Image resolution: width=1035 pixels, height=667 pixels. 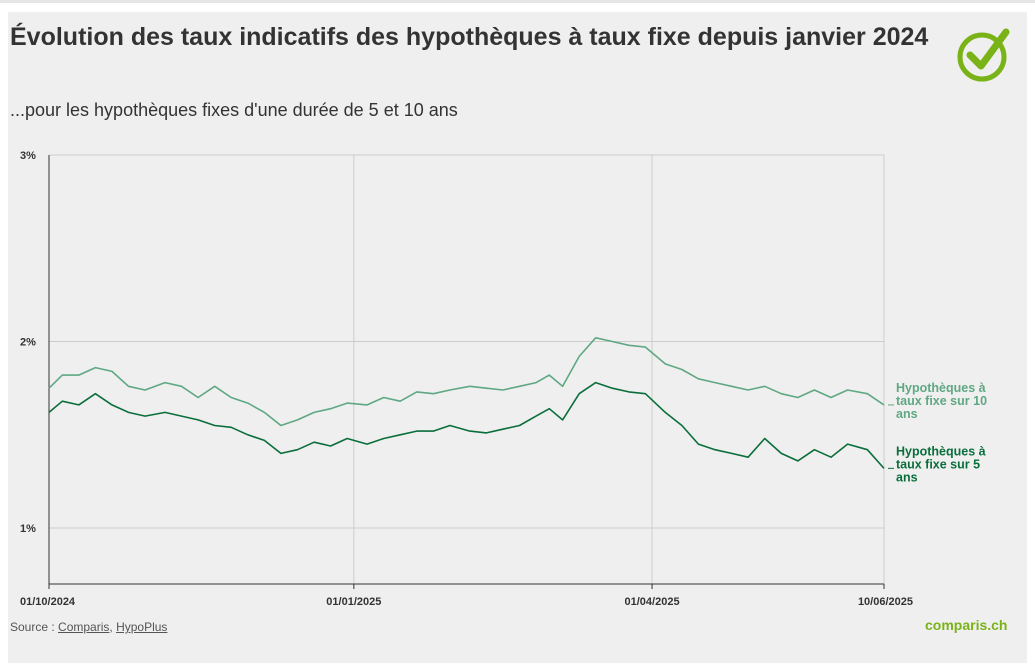 I want to click on top-border, so click(x=517, y=1).